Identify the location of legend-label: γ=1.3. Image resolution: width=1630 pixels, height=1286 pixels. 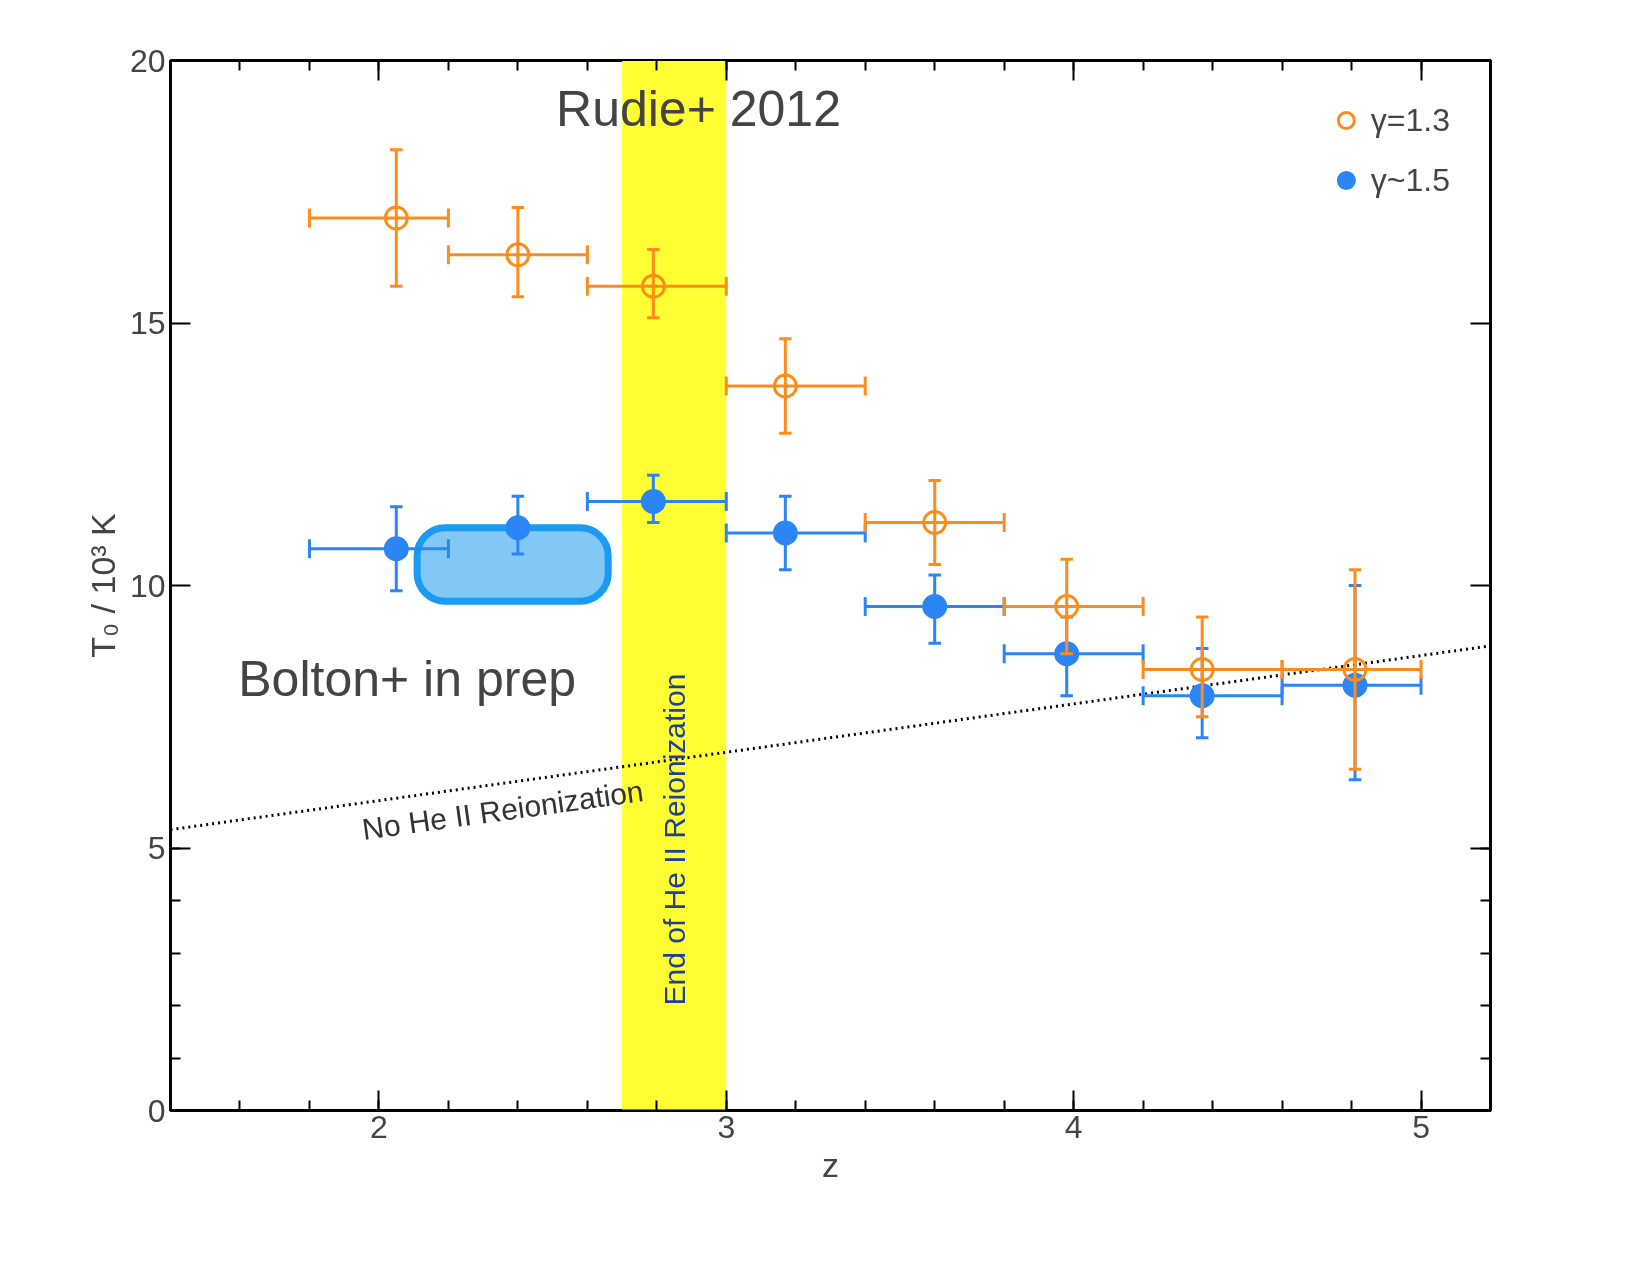
(1410, 120).